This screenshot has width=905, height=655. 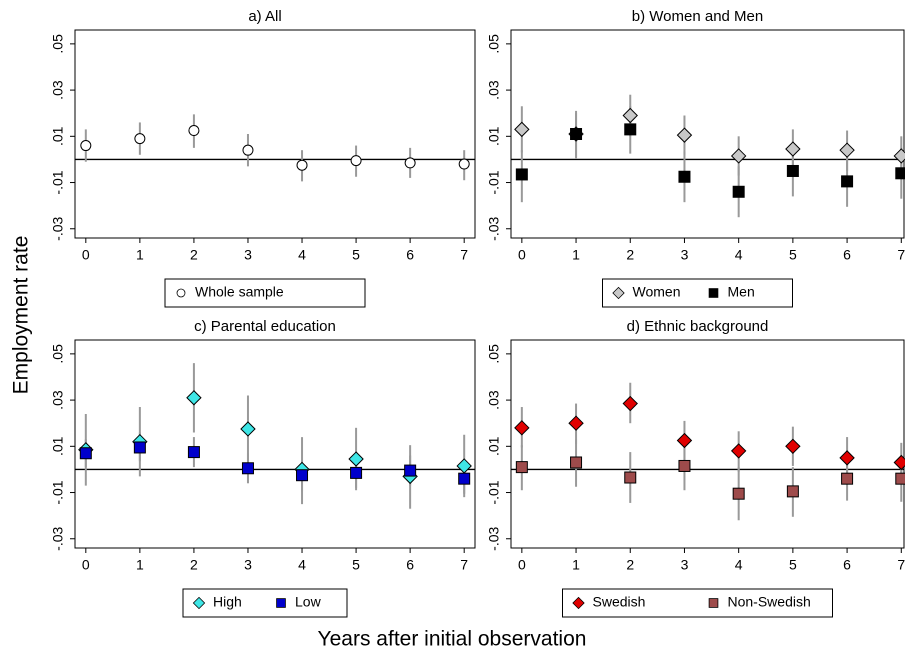 I want to click on legend-label: Low, so click(x=308, y=602).